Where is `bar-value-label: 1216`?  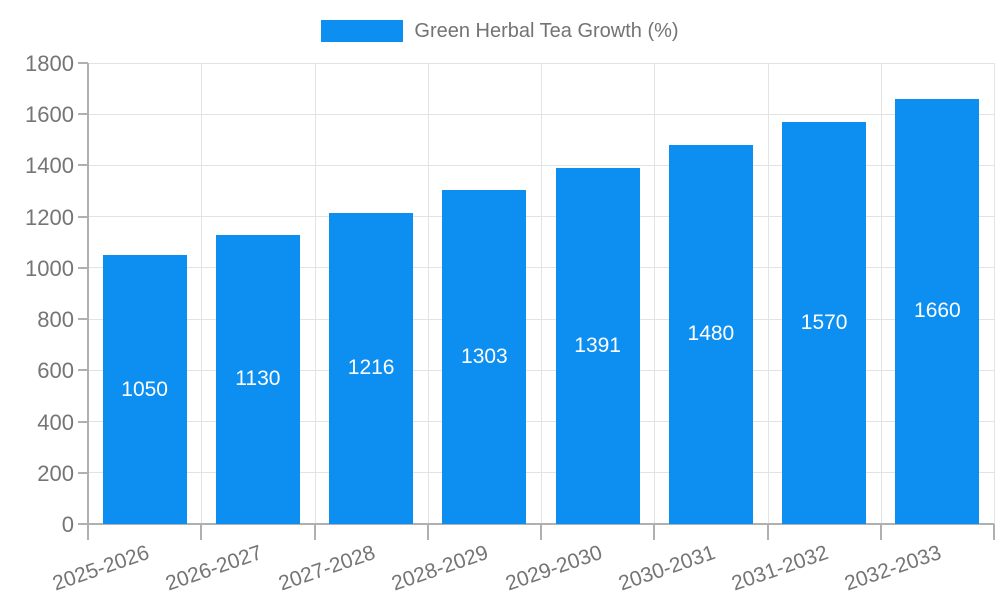
bar-value-label: 1216 is located at coordinates (371, 368).